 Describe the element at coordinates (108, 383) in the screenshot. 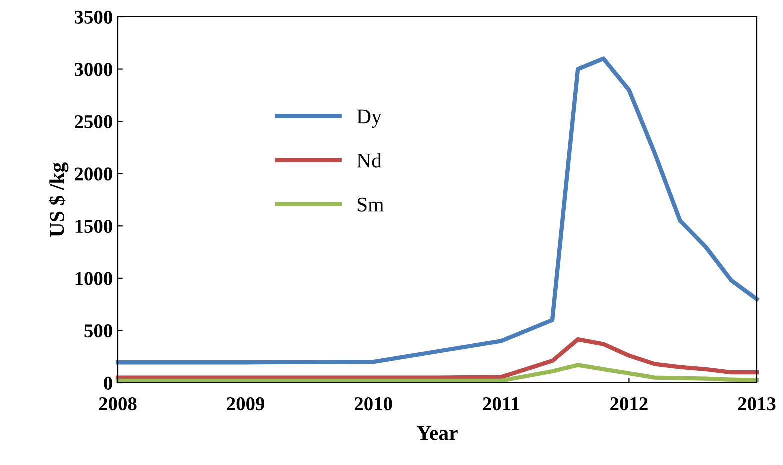

I see `y-tick-label: 0` at that location.